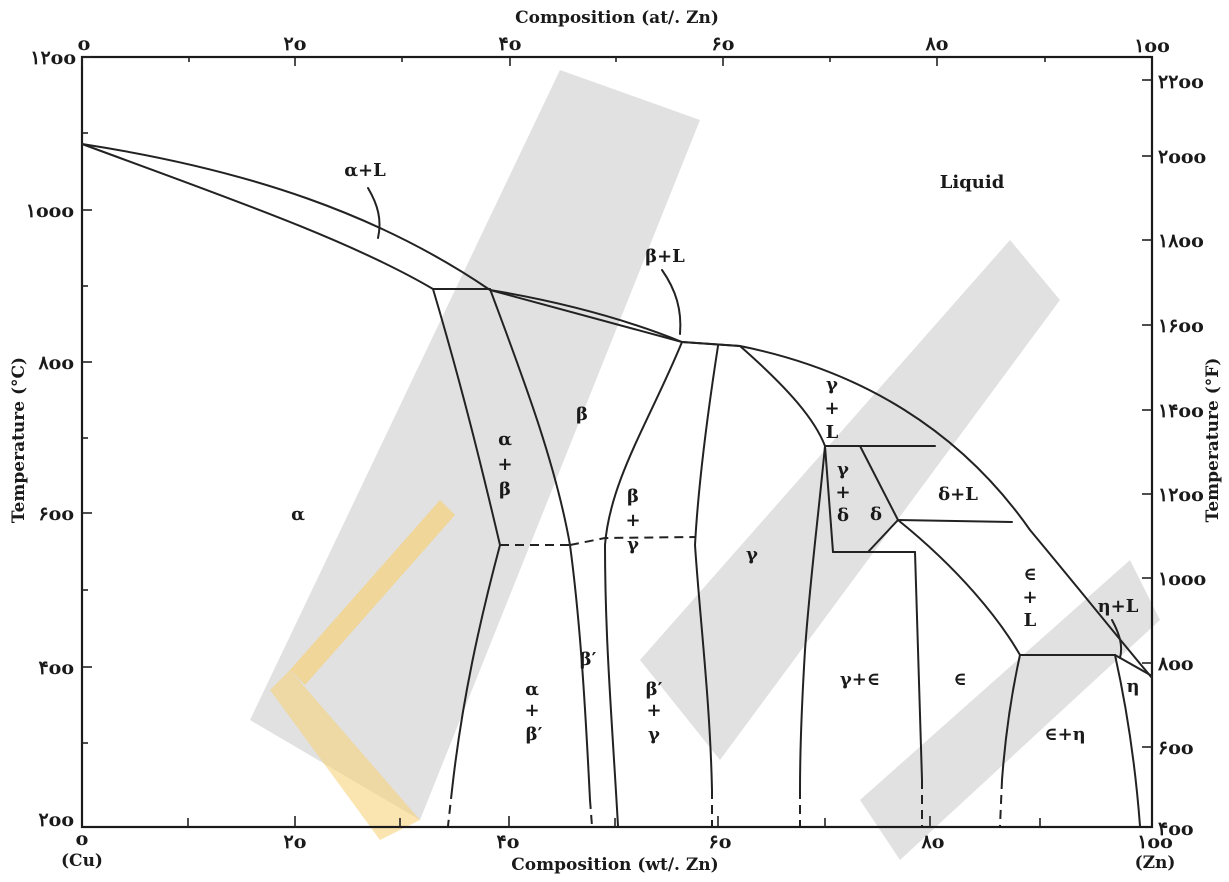 The image size is (1229, 882). What do you see at coordinates (504, 464) in the screenshot?
I see `label-alpha-beta-2: +` at bounding box center [504, 464].